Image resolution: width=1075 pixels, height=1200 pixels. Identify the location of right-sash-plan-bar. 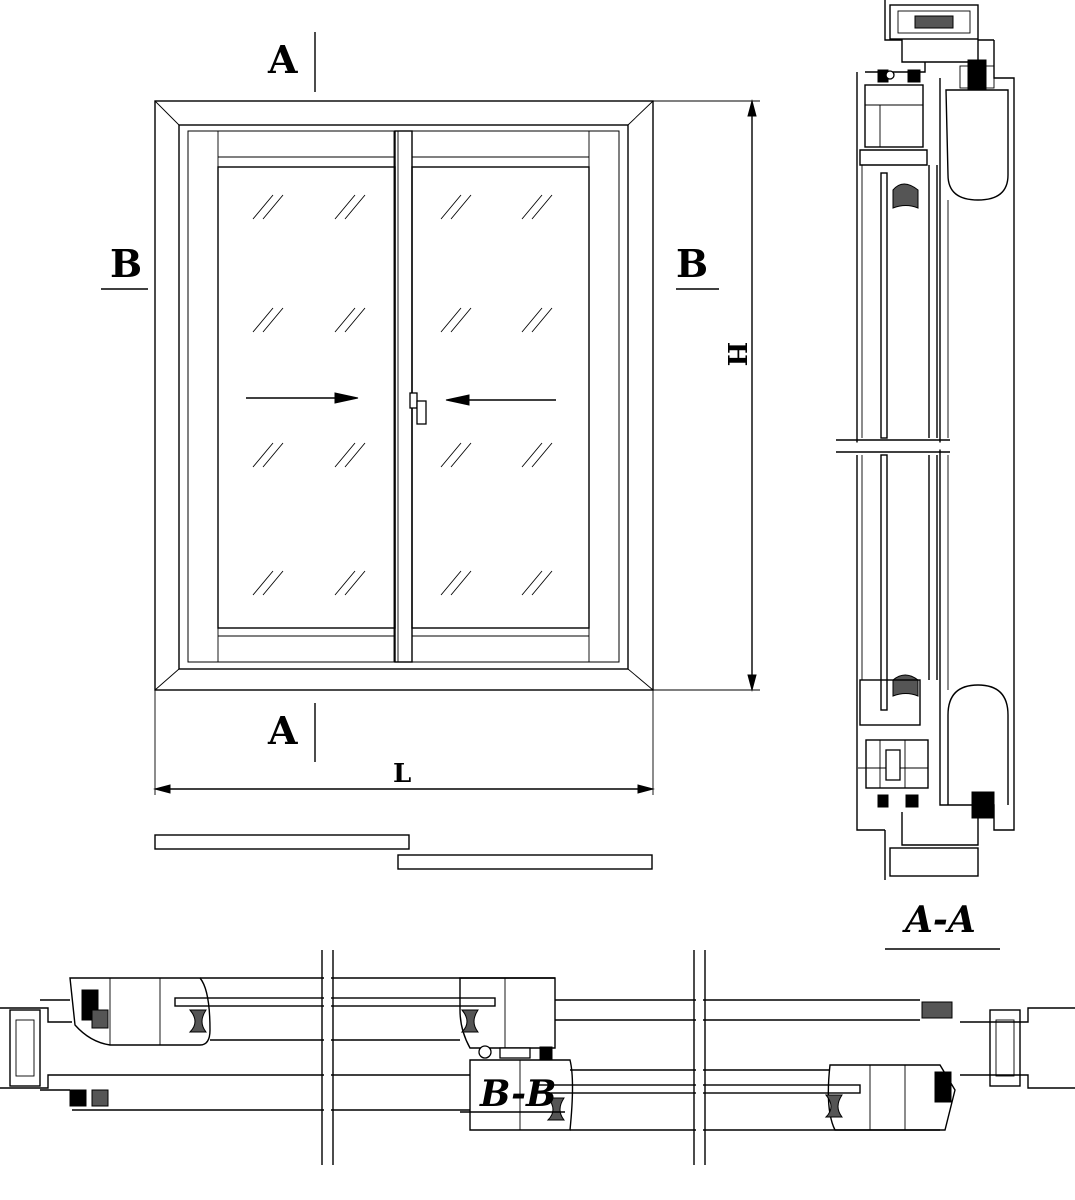
(525, 862).